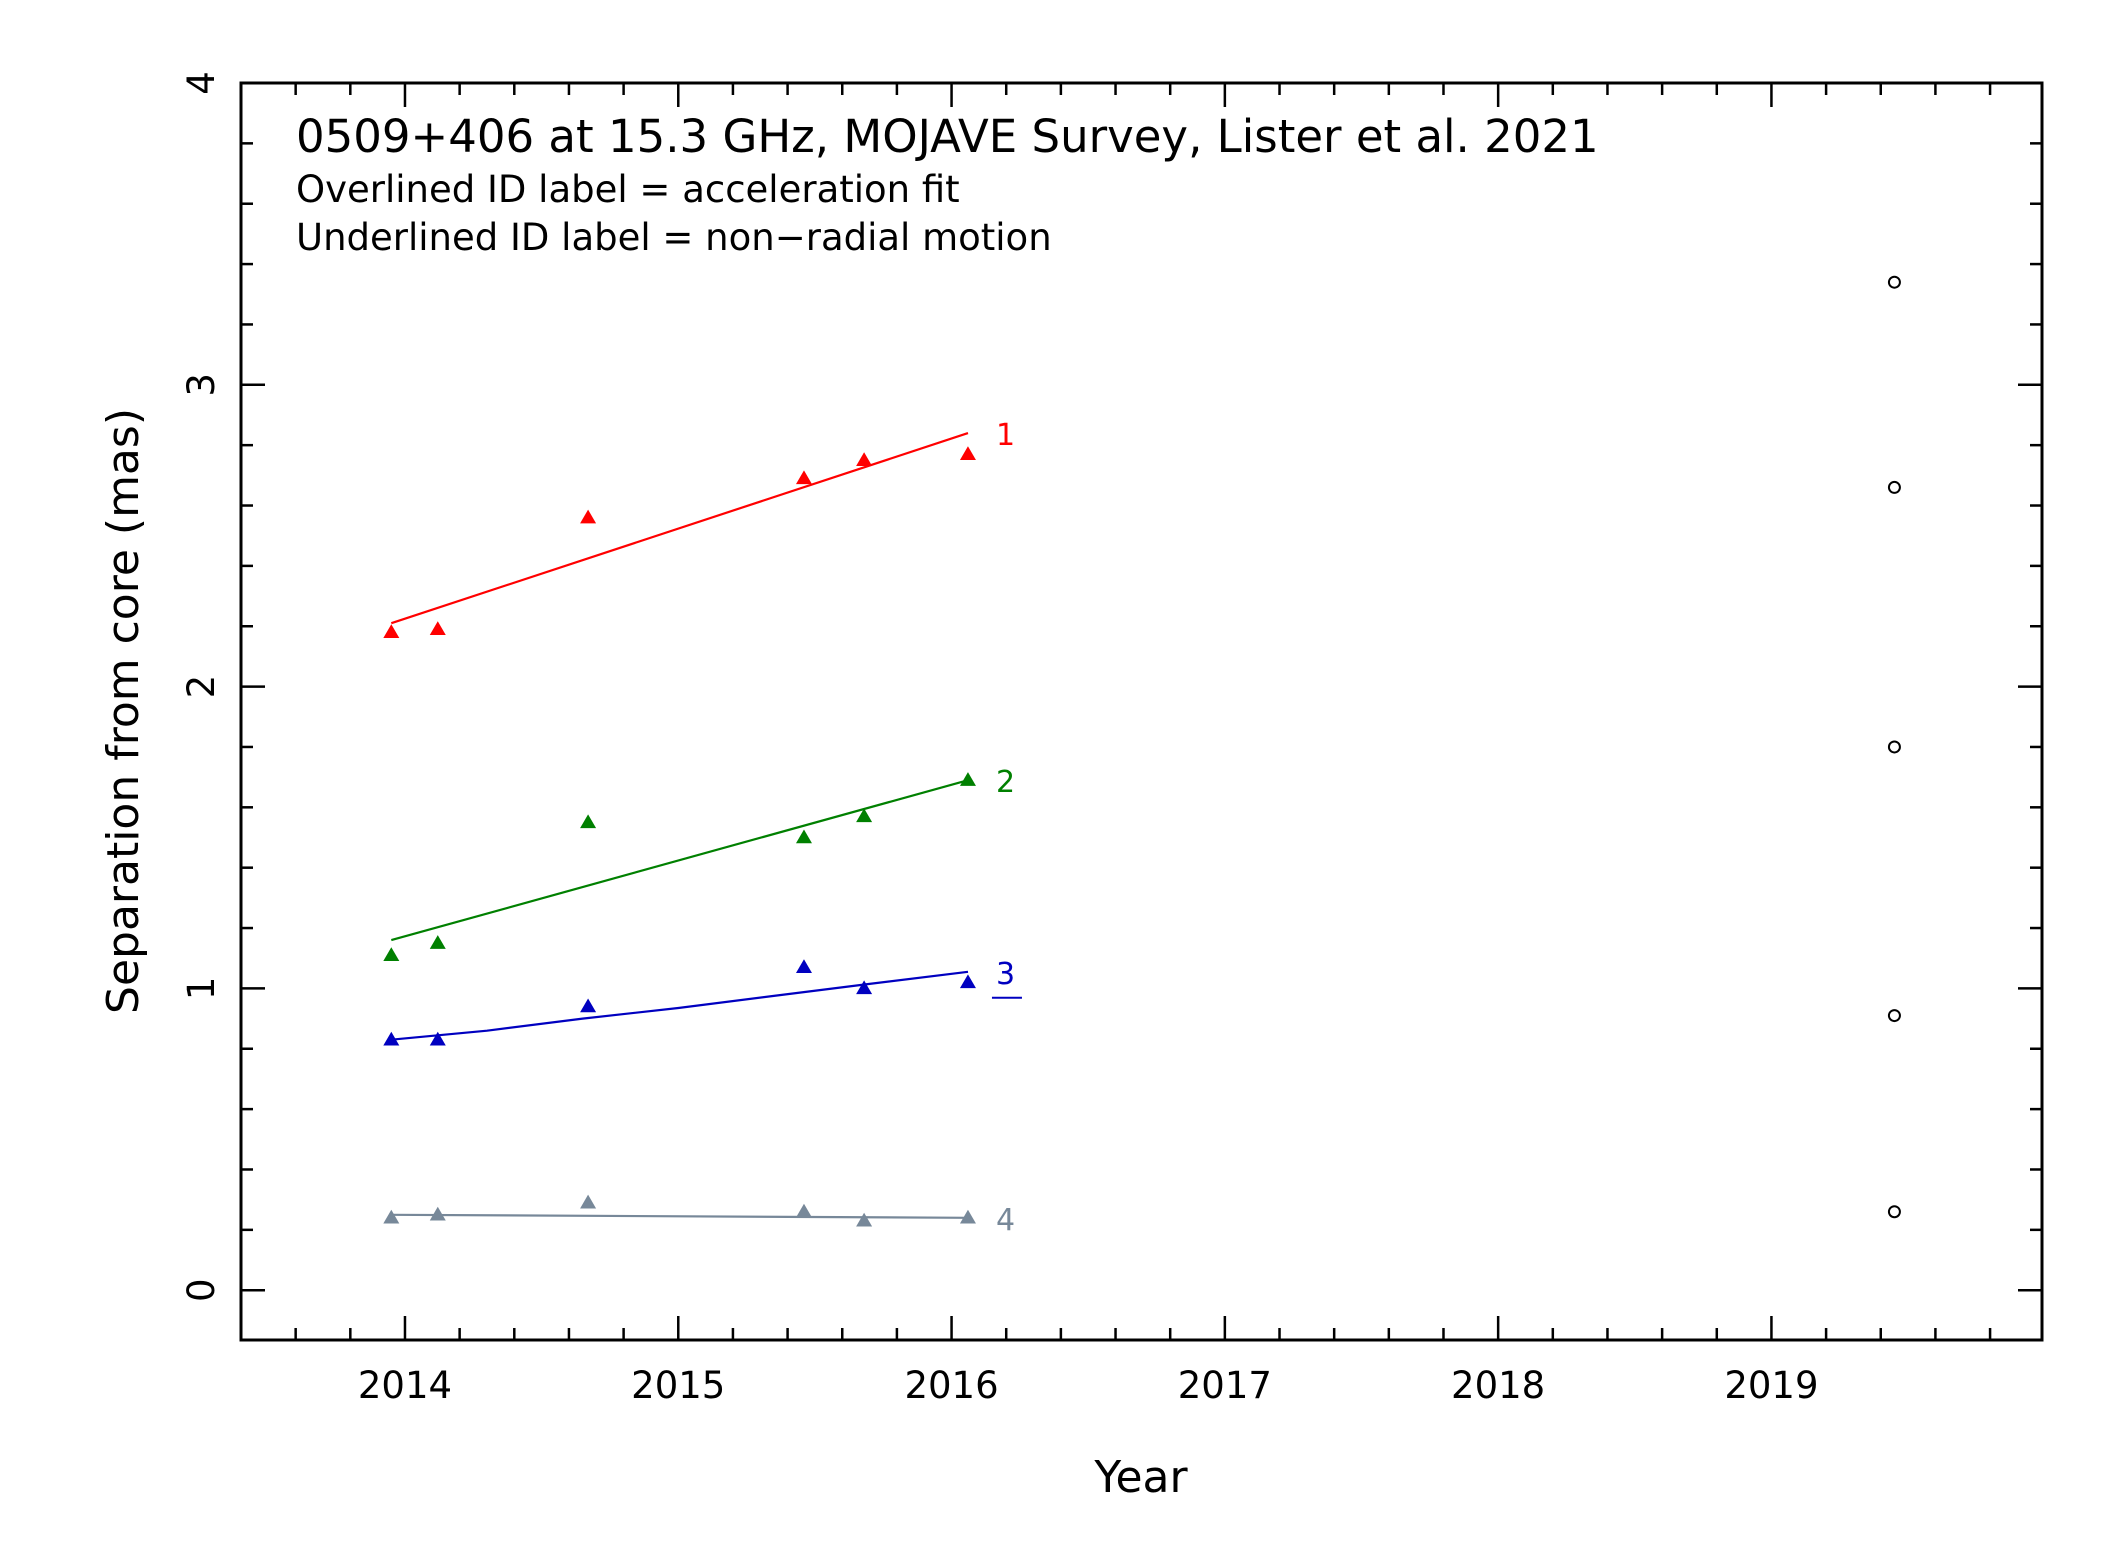 The image size is (2127, 1560). I want to click on note-overlined: Overlined ID label = acceleration fit, so click(628, 189).